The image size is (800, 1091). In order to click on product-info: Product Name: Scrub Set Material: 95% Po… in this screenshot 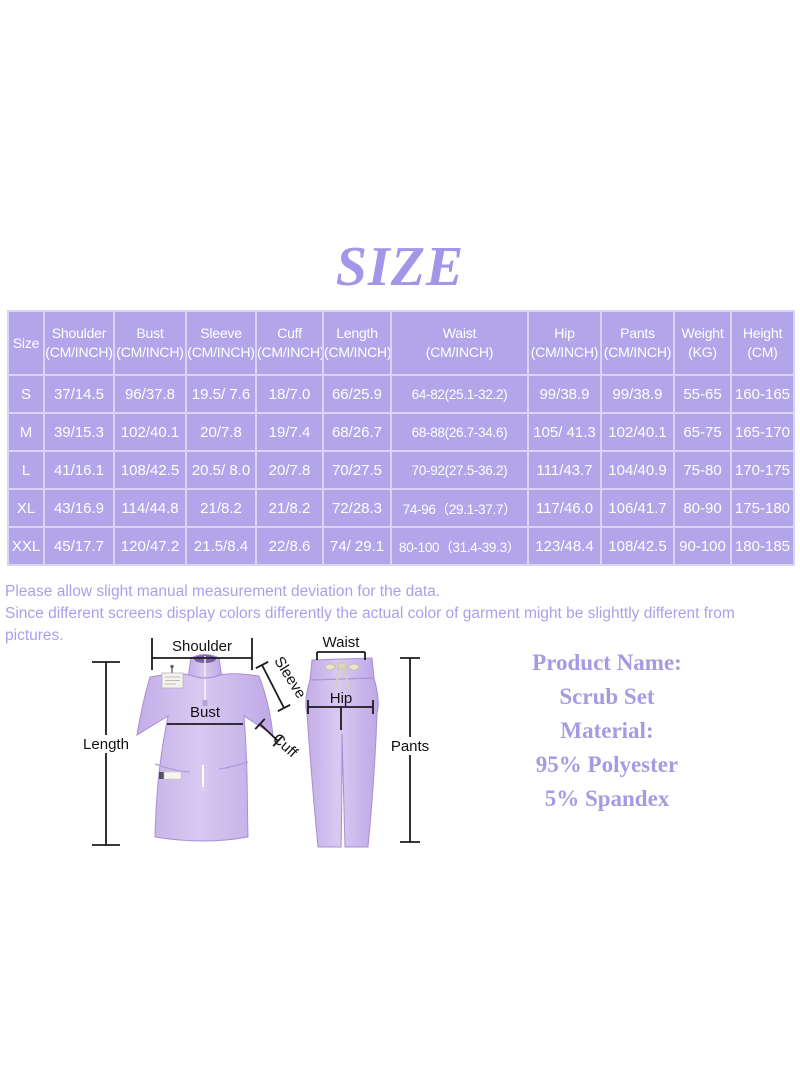, I will do `click(607, 731)`.